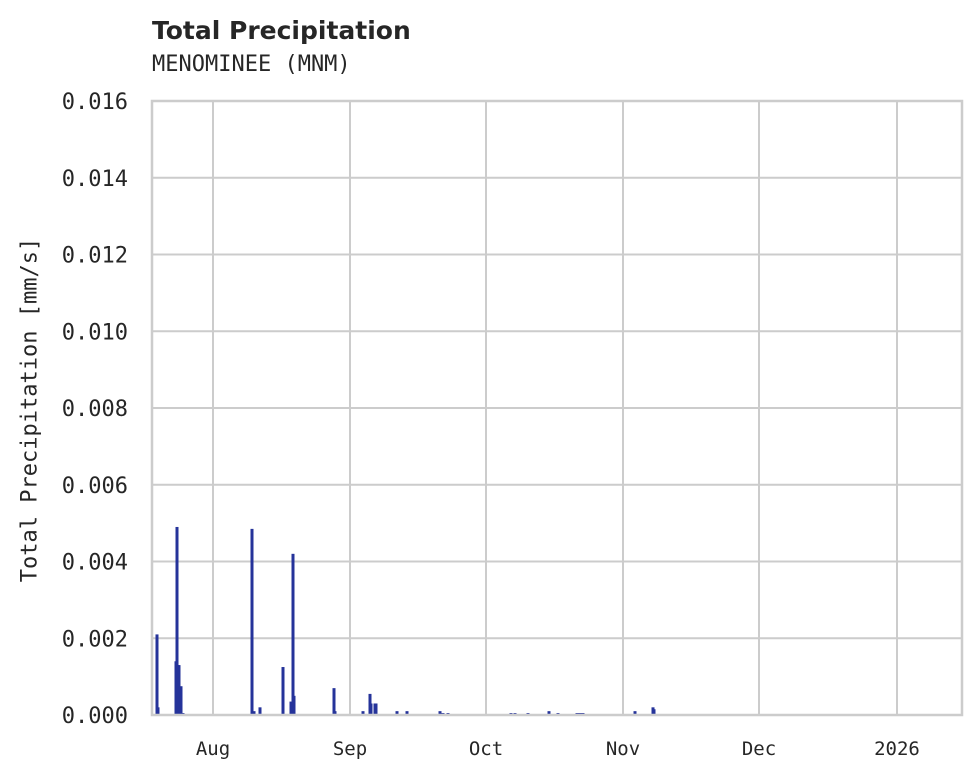 The height and width of the screenshot is (780, 980). Describe the element at coordinates (897, 749) in the screenshot. I see `x-tick-label: 2026` at that location.